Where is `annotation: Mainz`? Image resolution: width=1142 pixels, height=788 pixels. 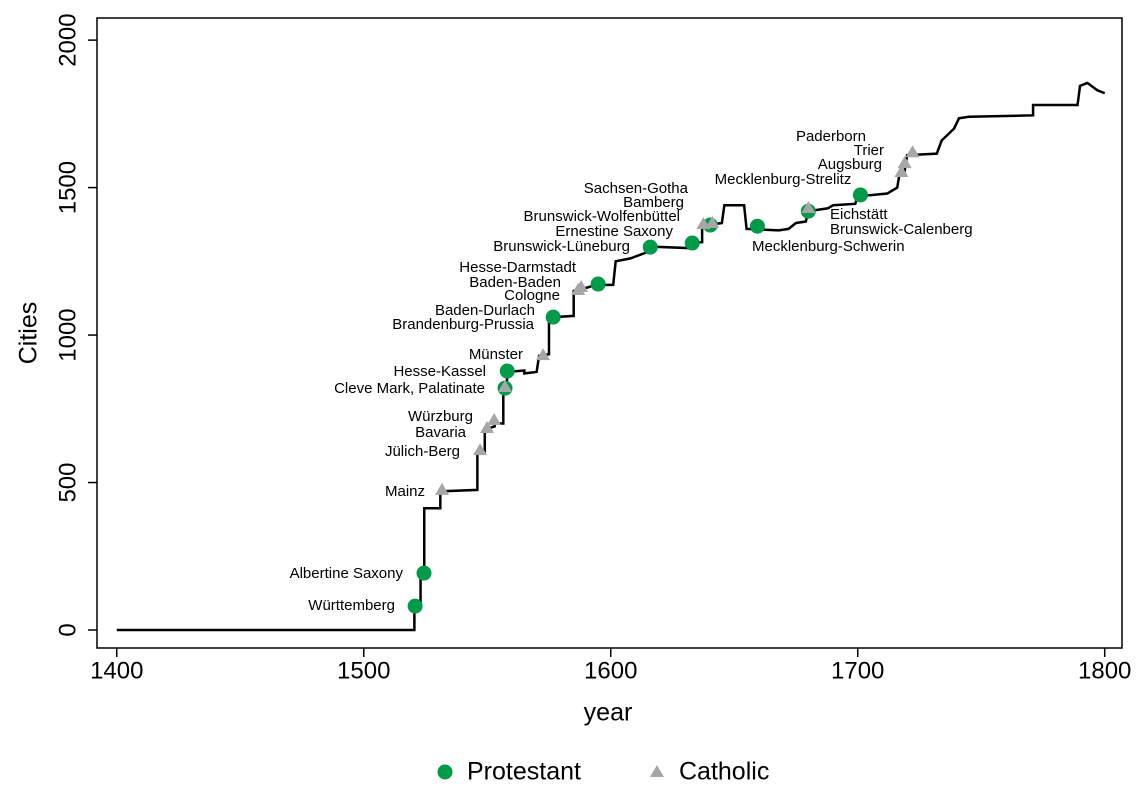
annotation: Mainz is located at coordinates (405, 491).